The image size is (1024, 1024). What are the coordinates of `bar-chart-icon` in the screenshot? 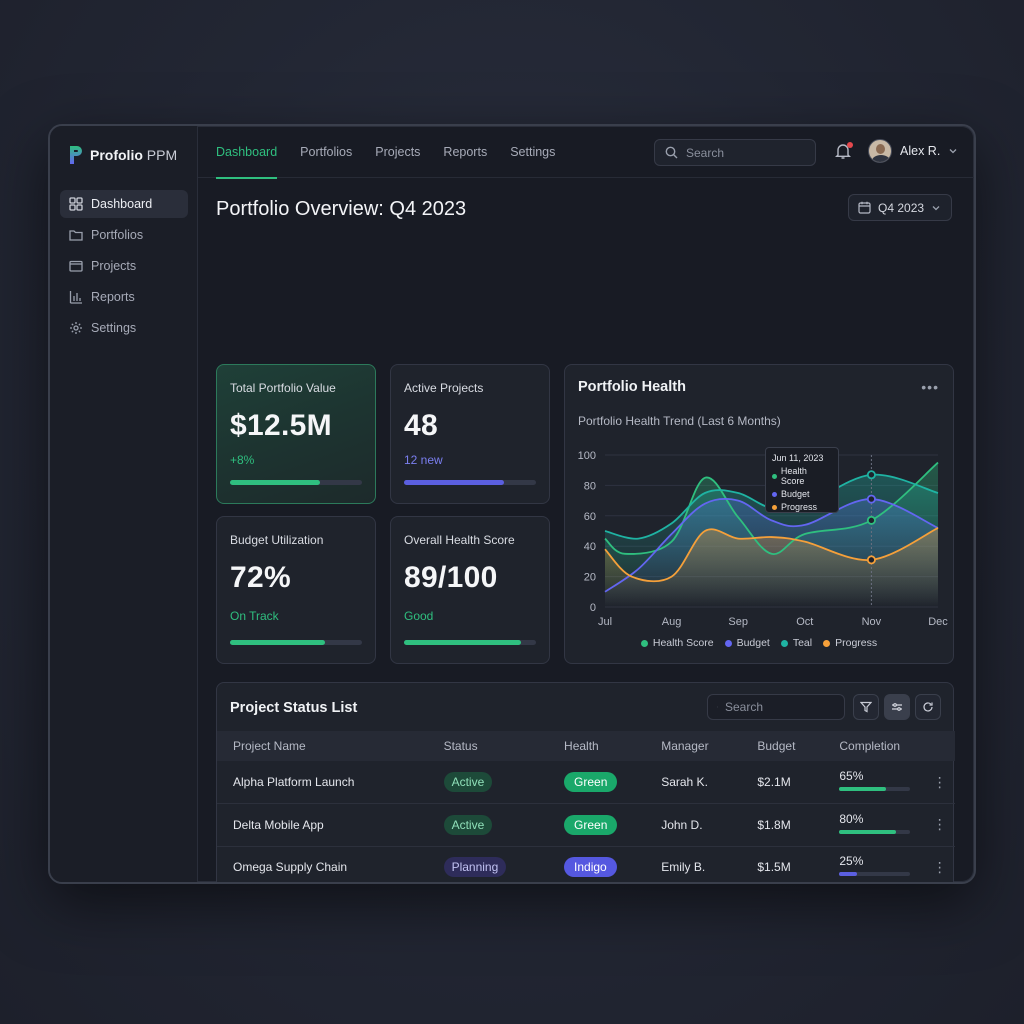 It's located at (75, 297).